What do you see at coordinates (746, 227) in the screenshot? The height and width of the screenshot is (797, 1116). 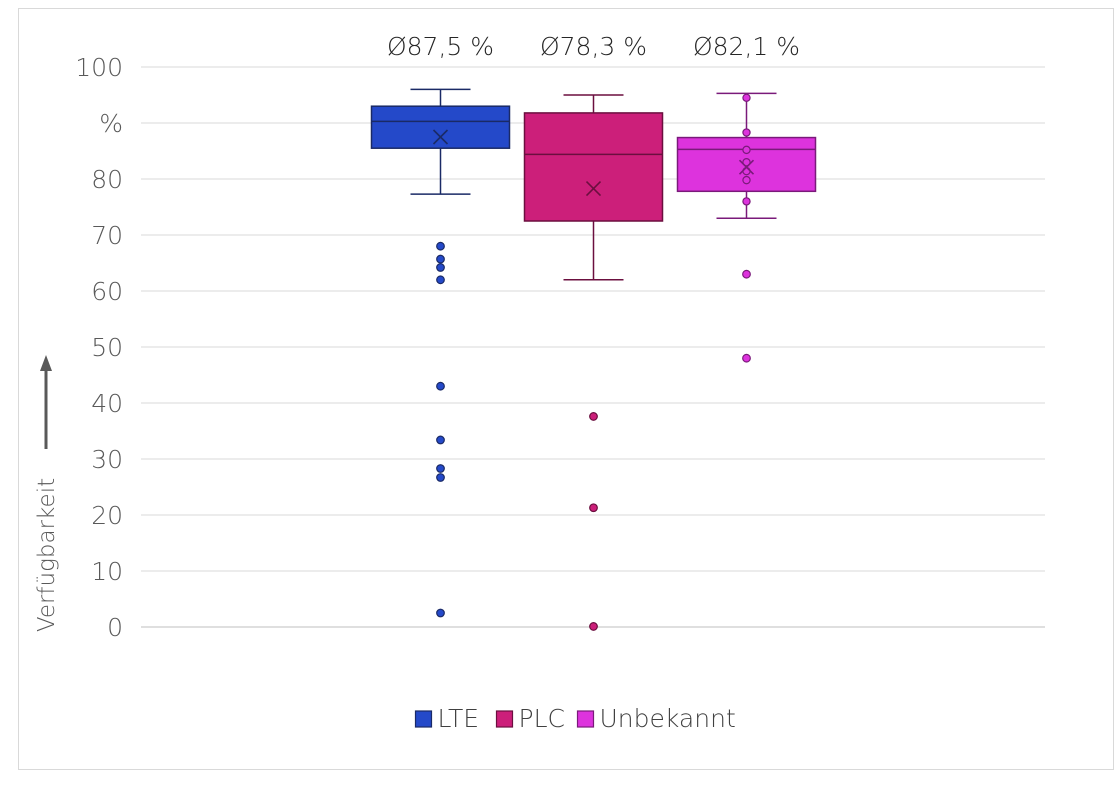 I see `box-unbekannt` at bounding box center [746, 227].